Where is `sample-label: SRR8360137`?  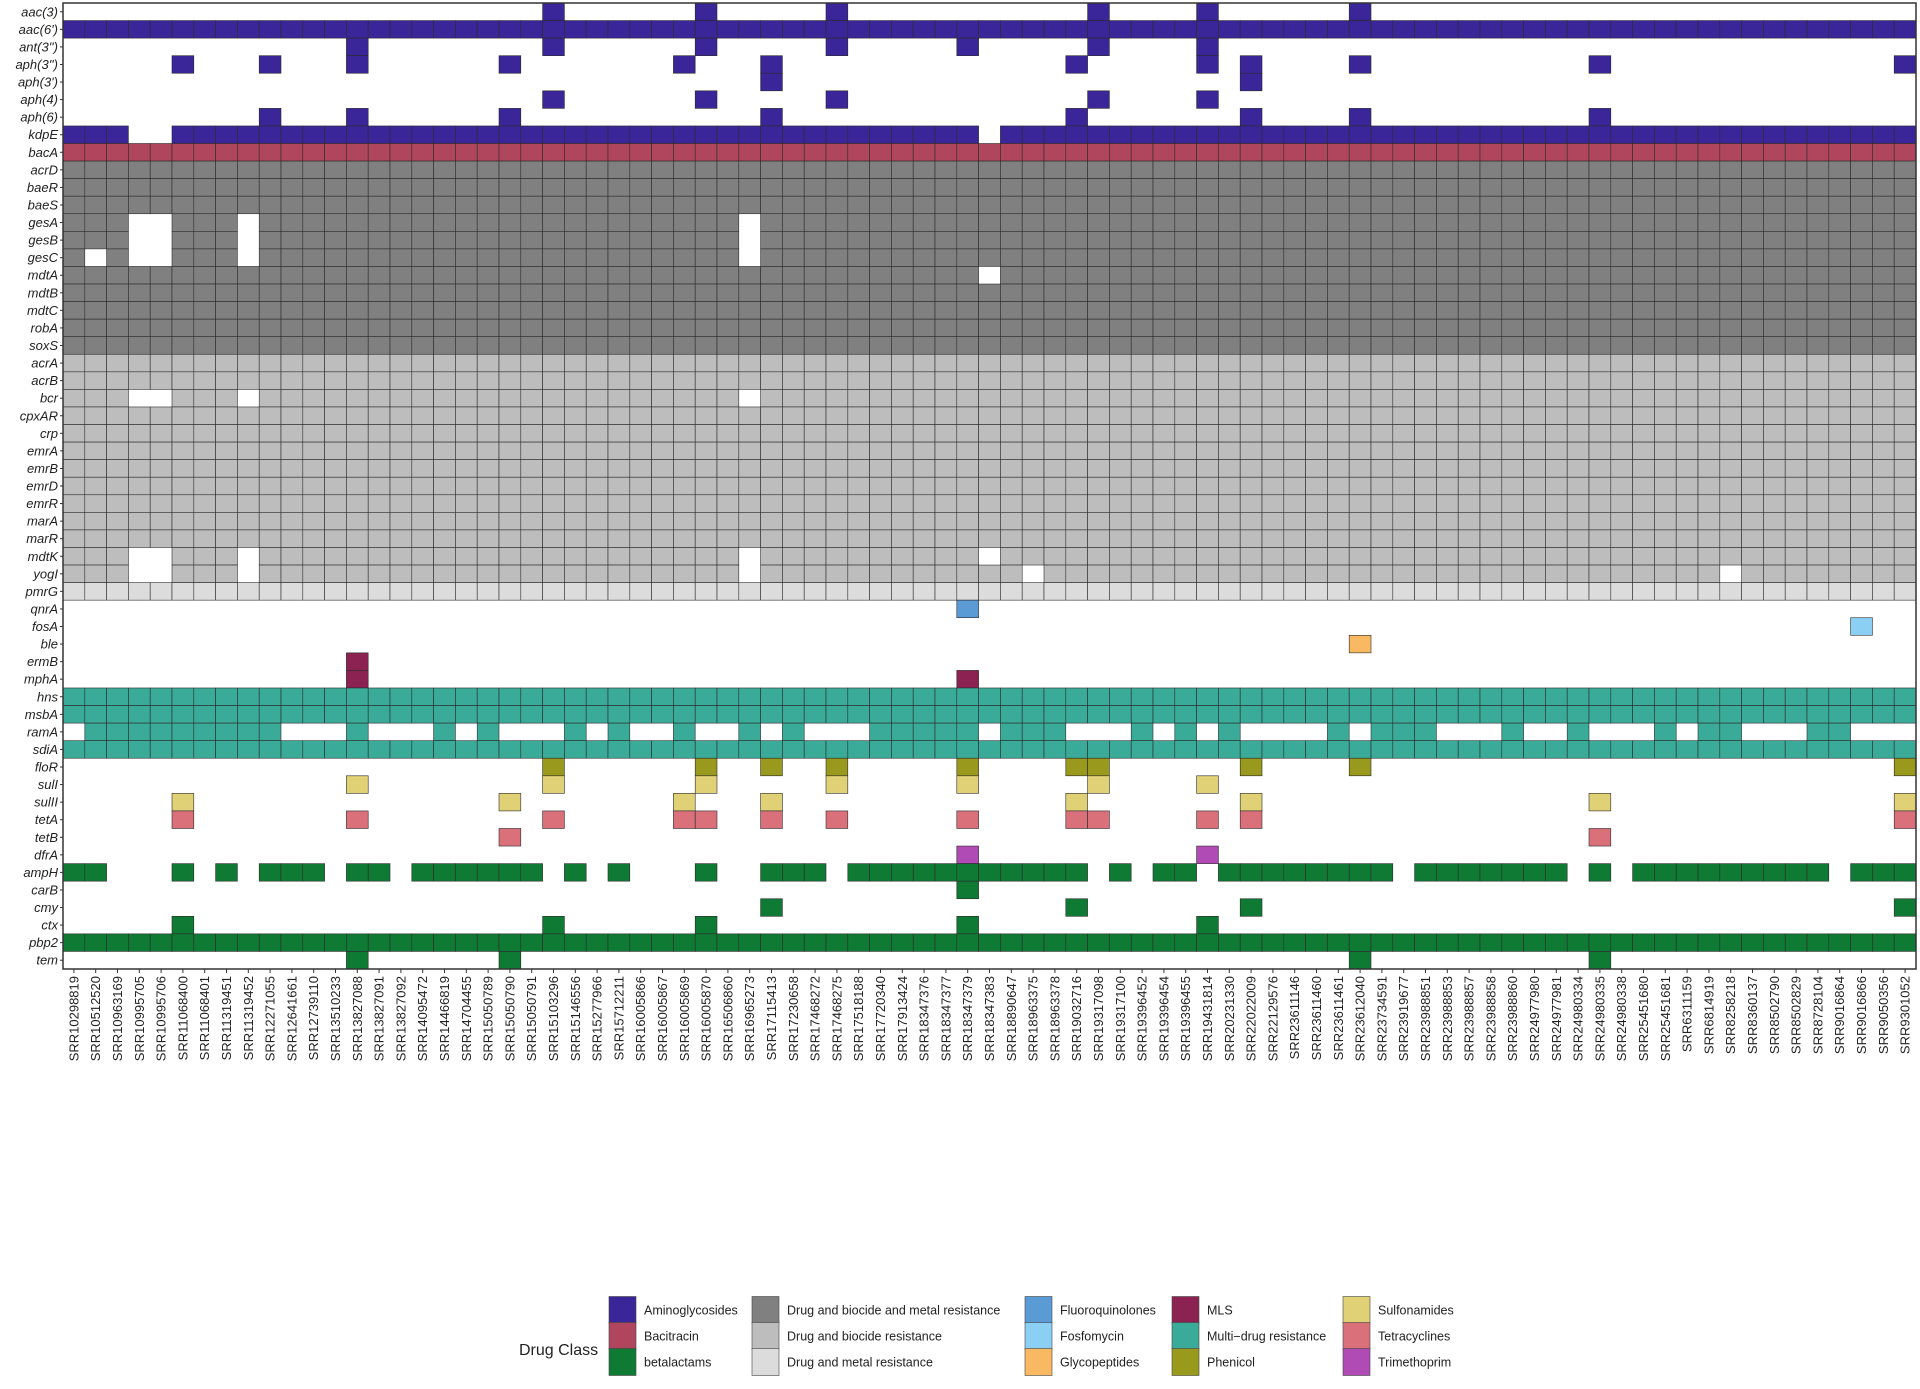
sample-label: SRR8360137 is located at coordinates (1752, 1015).